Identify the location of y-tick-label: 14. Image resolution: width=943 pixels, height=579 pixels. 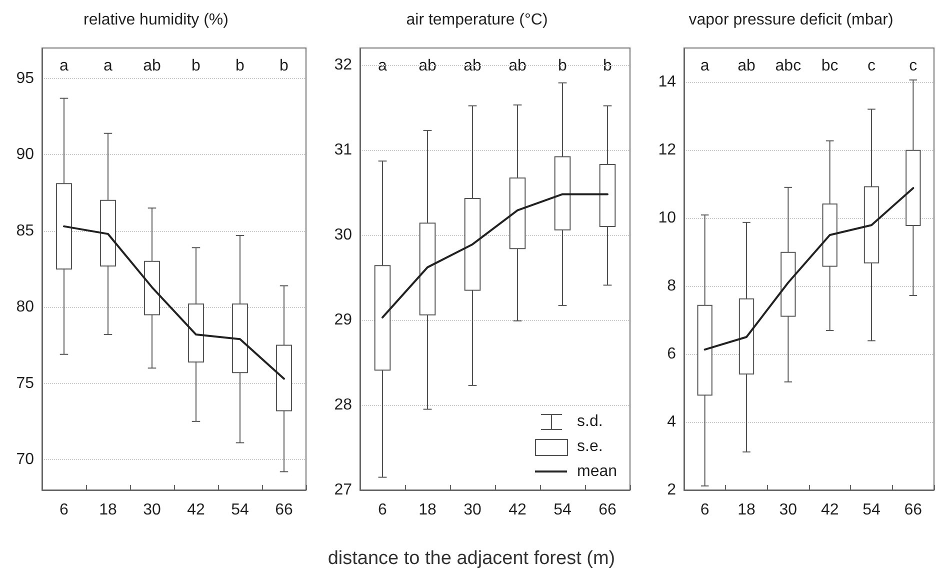
(667, 82).